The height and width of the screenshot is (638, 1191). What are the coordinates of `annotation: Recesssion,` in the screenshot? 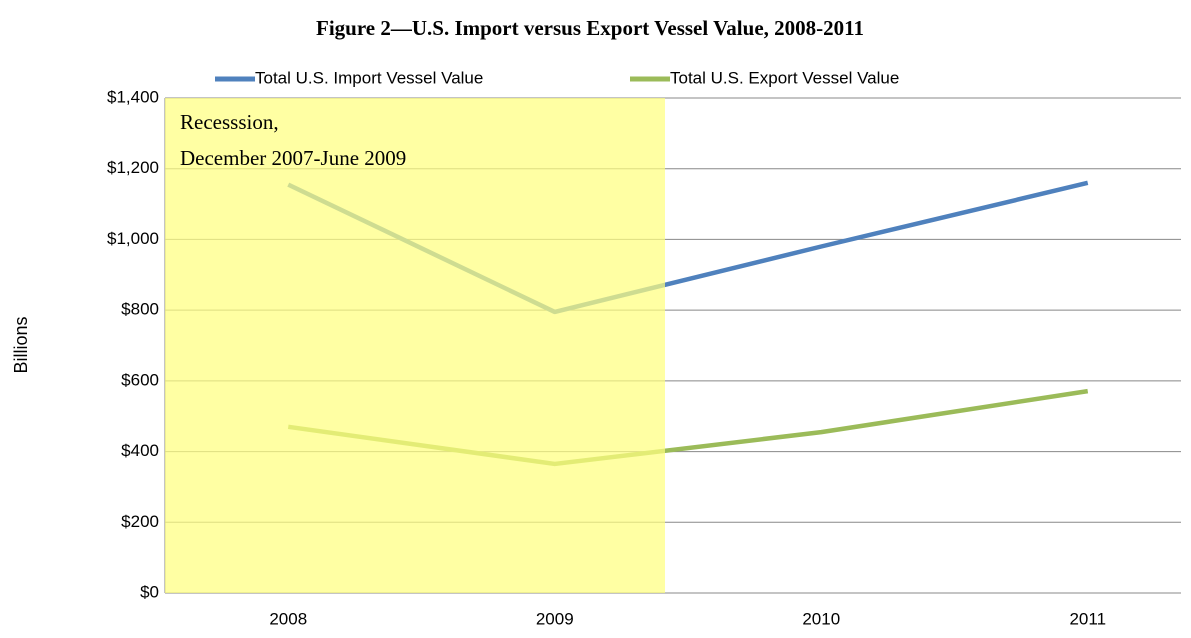 It's located at (229, 122).